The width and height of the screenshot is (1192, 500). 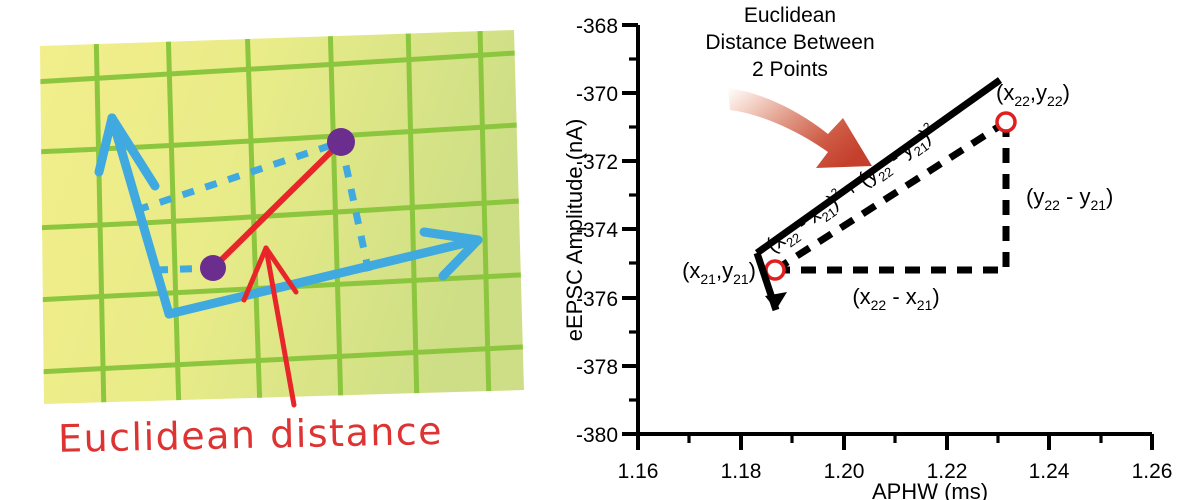 I want to click on y-axis-arrow-left, so click(x=105, y=145).